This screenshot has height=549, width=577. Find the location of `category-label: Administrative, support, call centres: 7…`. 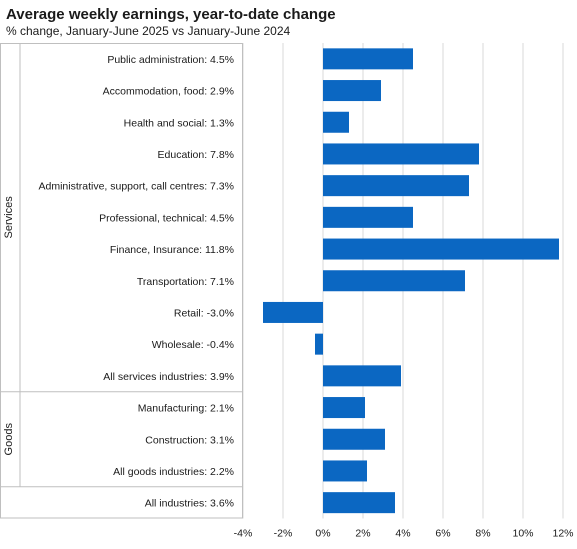

category-label: Administrative, support, call centres: 7… is located at coordinates (136, 187).